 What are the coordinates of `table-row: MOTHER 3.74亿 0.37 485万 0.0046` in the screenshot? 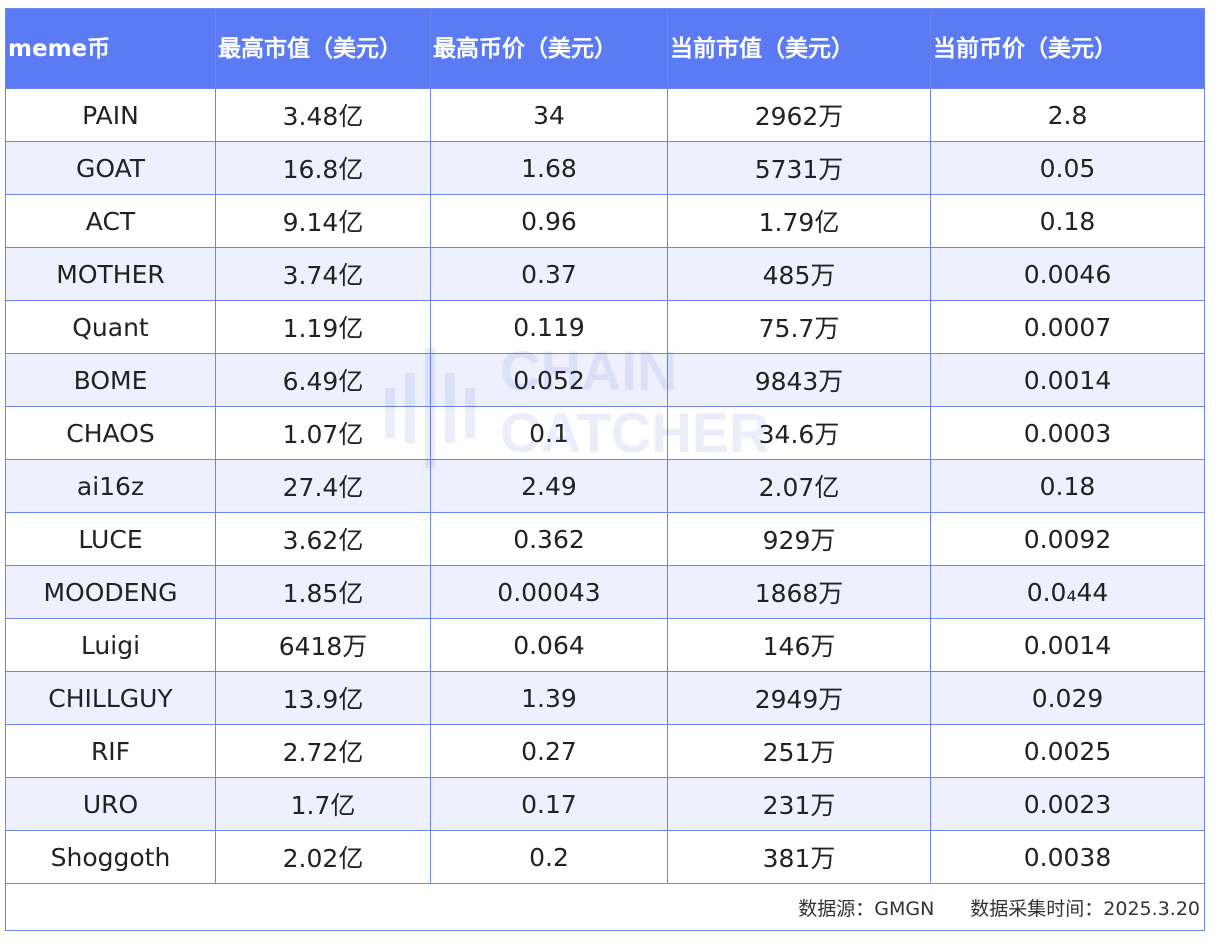 It's located at (605, 274).